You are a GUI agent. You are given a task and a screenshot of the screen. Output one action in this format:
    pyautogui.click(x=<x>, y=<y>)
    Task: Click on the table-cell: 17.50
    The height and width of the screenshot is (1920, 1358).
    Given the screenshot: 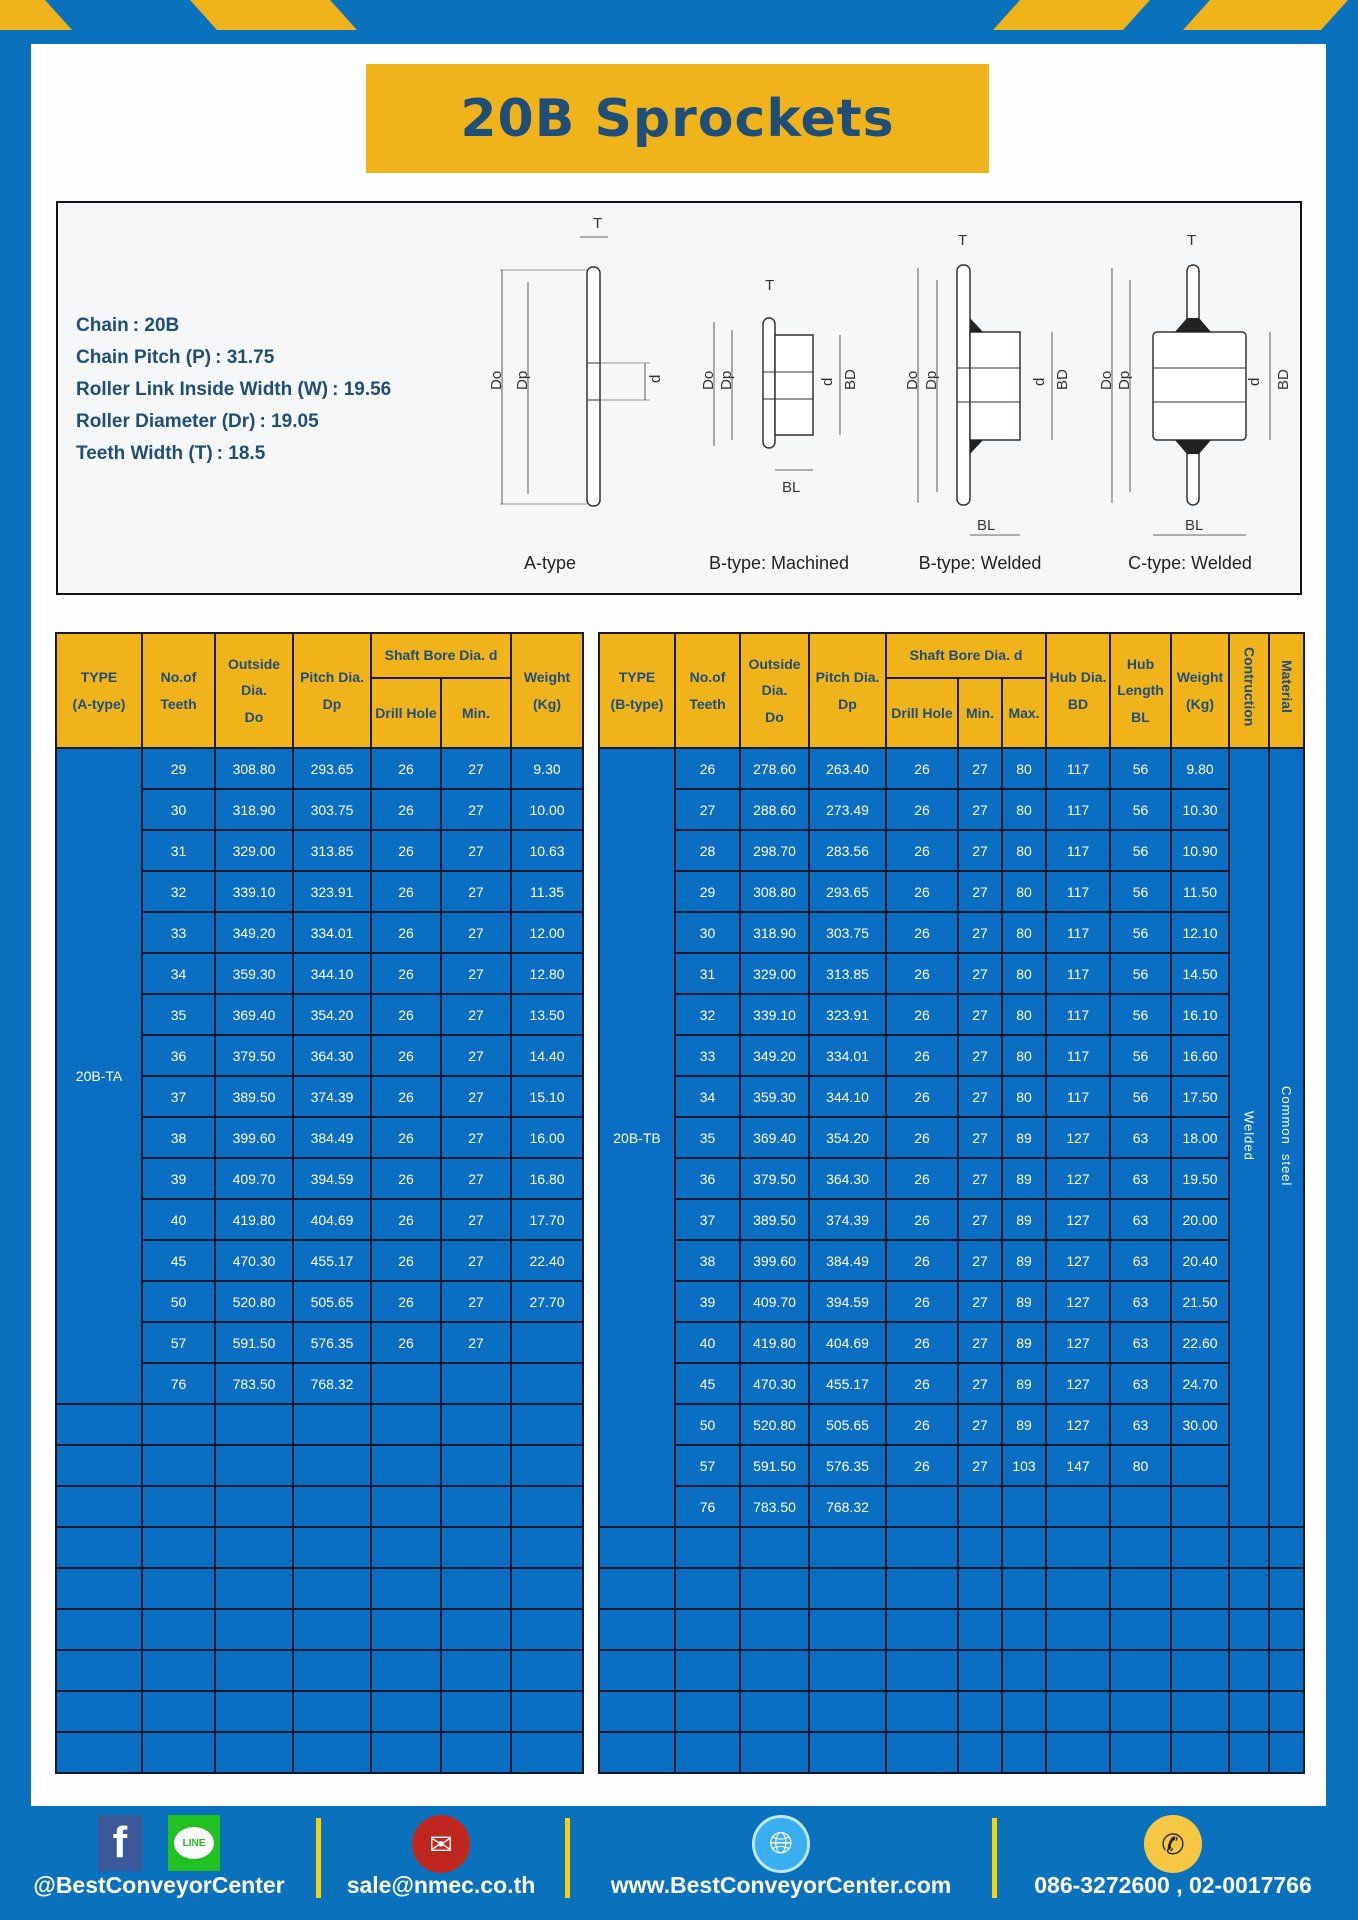 What is the action you would take?
    pyautogui.click(x=1200, y=1096)
    